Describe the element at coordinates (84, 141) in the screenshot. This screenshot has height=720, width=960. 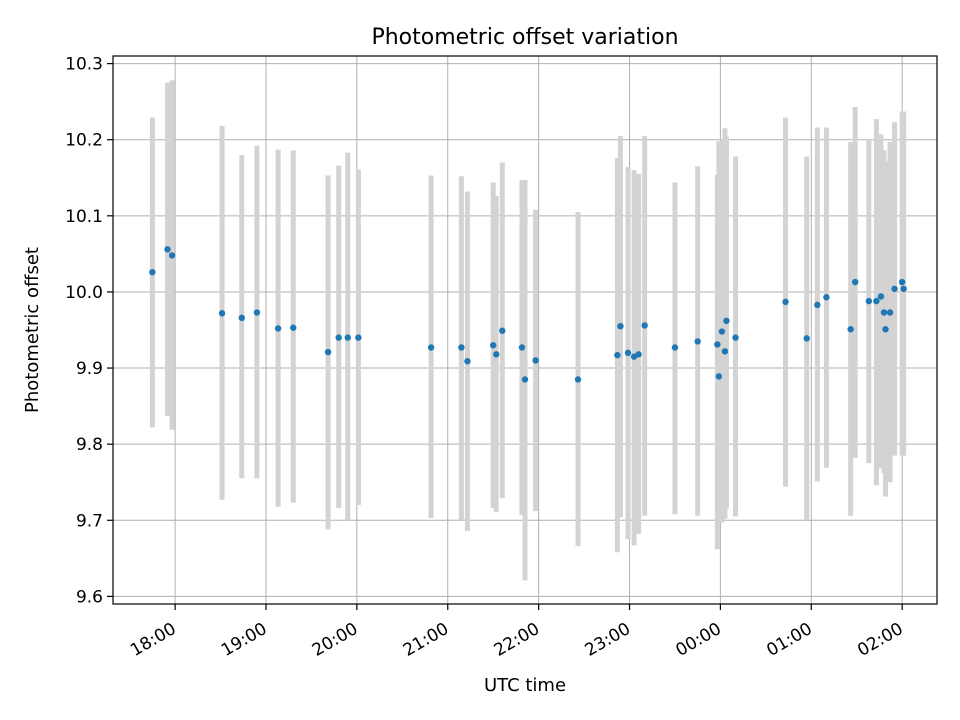
I see `y-tick-label: 10.2` at that location.